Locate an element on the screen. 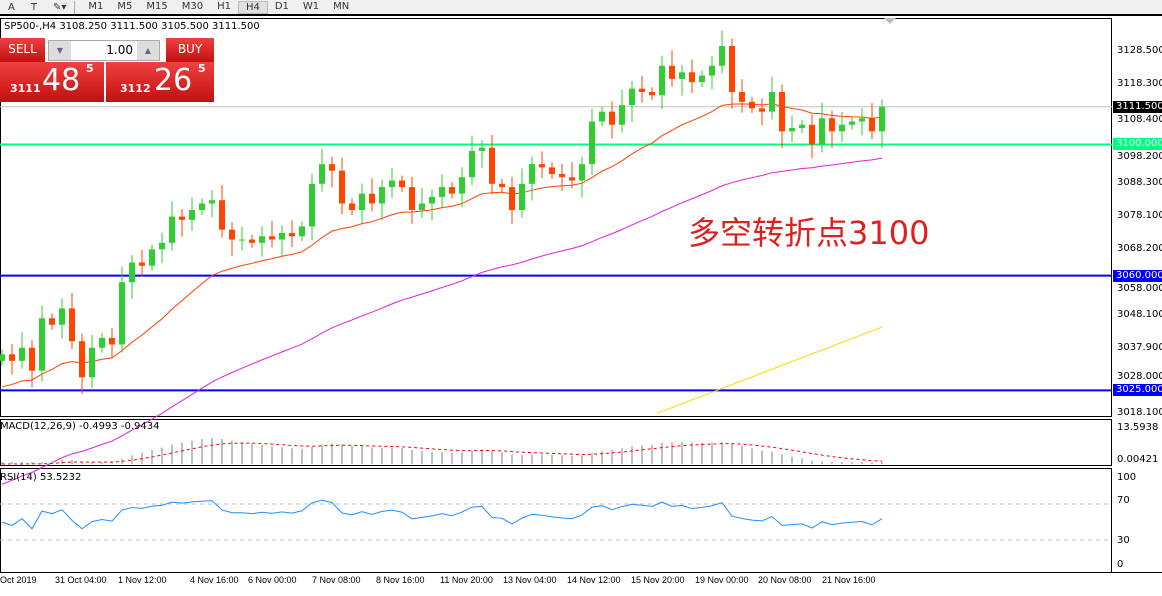  price-tick: 3058.000 is located at coordinates (1139, 288).